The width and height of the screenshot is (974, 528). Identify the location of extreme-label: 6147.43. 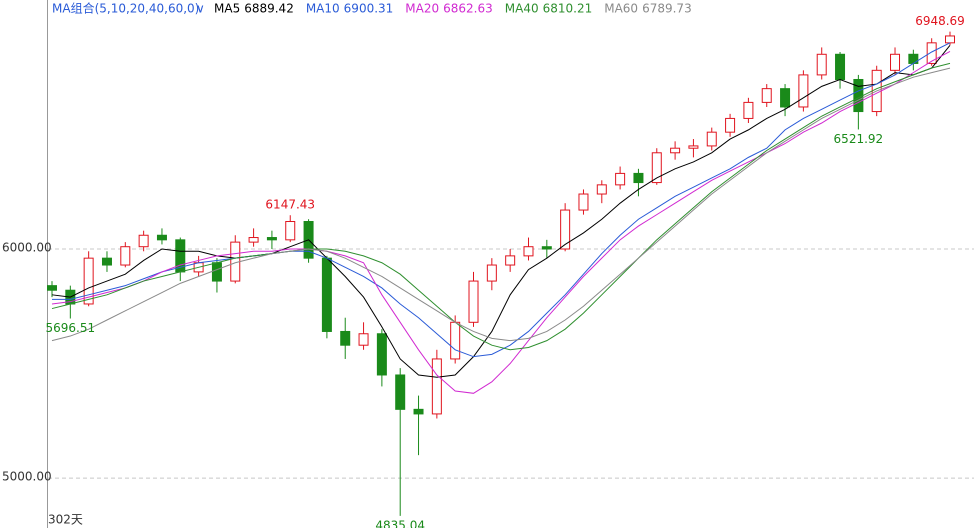
(290, 205).